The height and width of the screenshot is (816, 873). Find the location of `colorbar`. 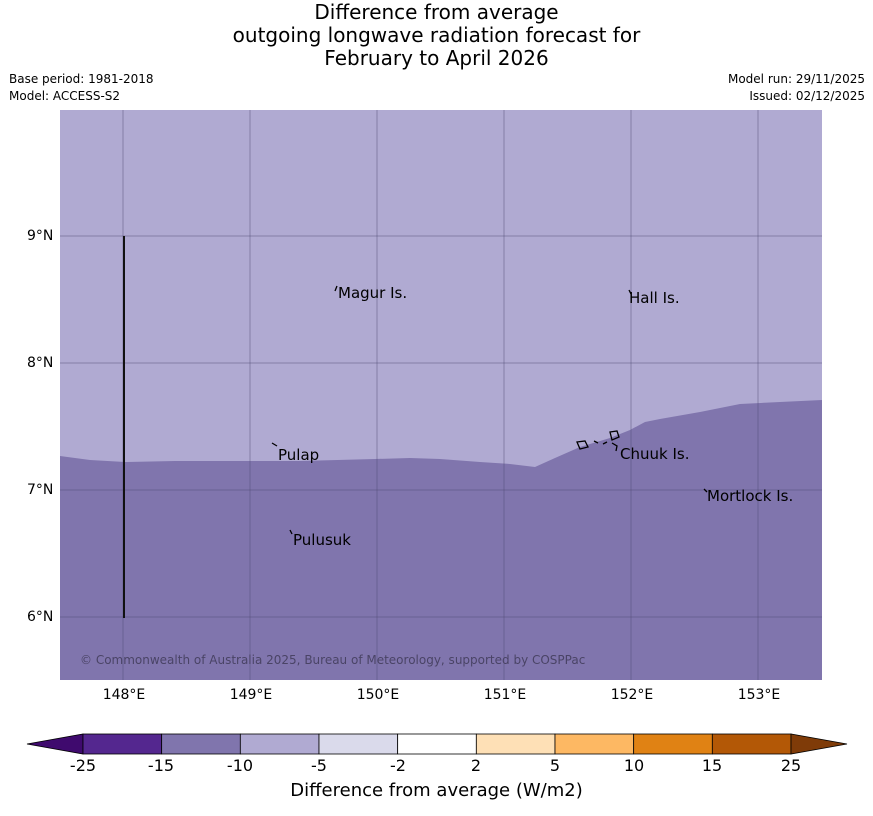

colorbar is located at coordinates (437, 744).